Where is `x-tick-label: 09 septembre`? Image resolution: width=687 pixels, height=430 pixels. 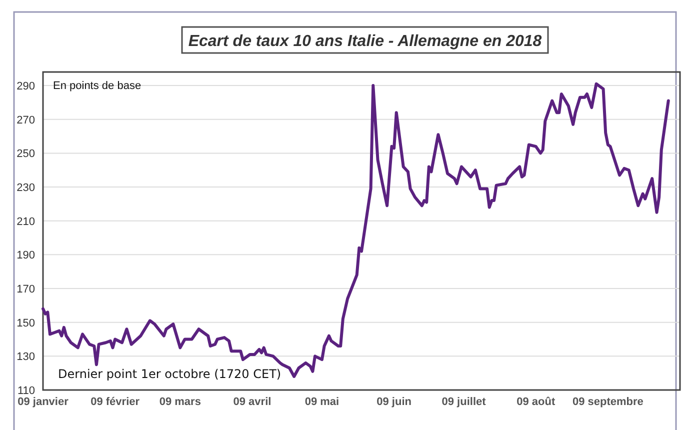
x-tick-label: 09 septembre is located at coordinates (608, 402).